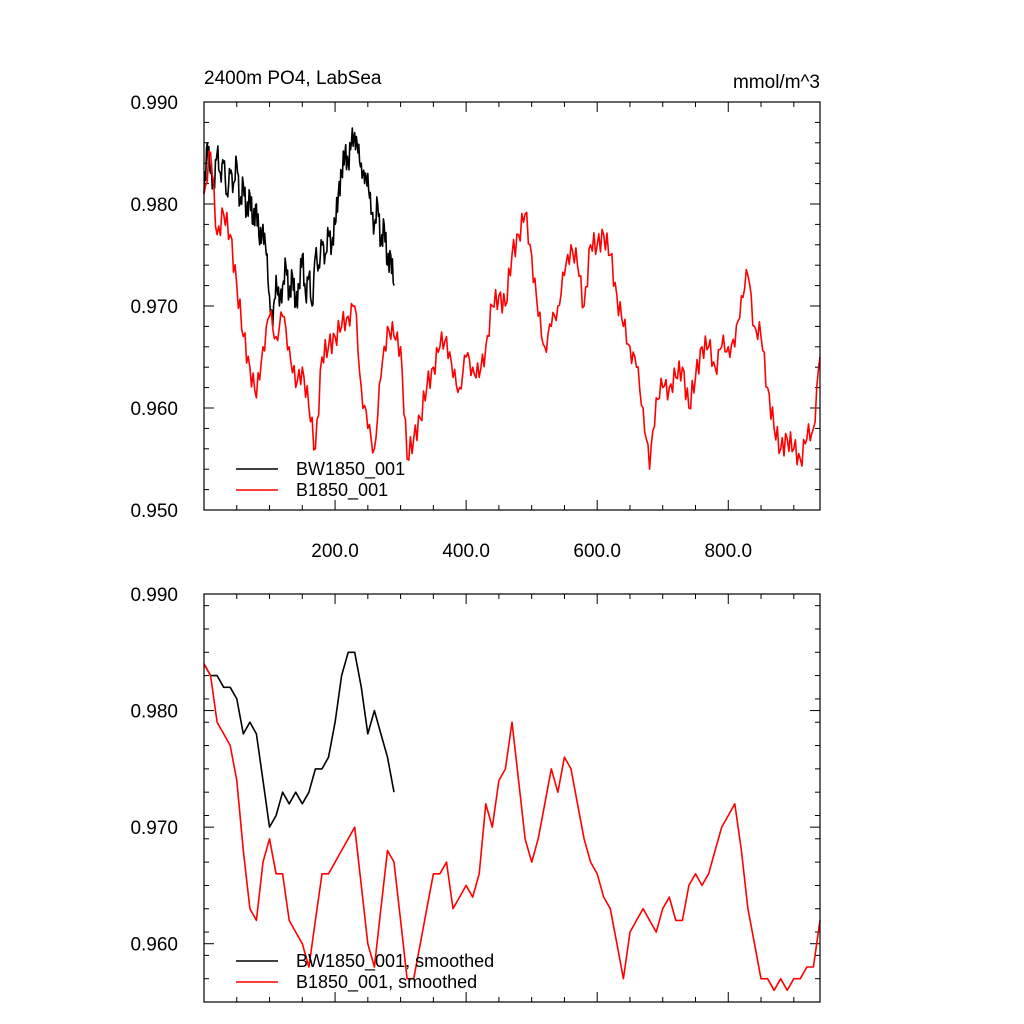  Describe the element at coordinates (335, 551) in the screenshot. I see `x-tick-label: 200.0` at that location.